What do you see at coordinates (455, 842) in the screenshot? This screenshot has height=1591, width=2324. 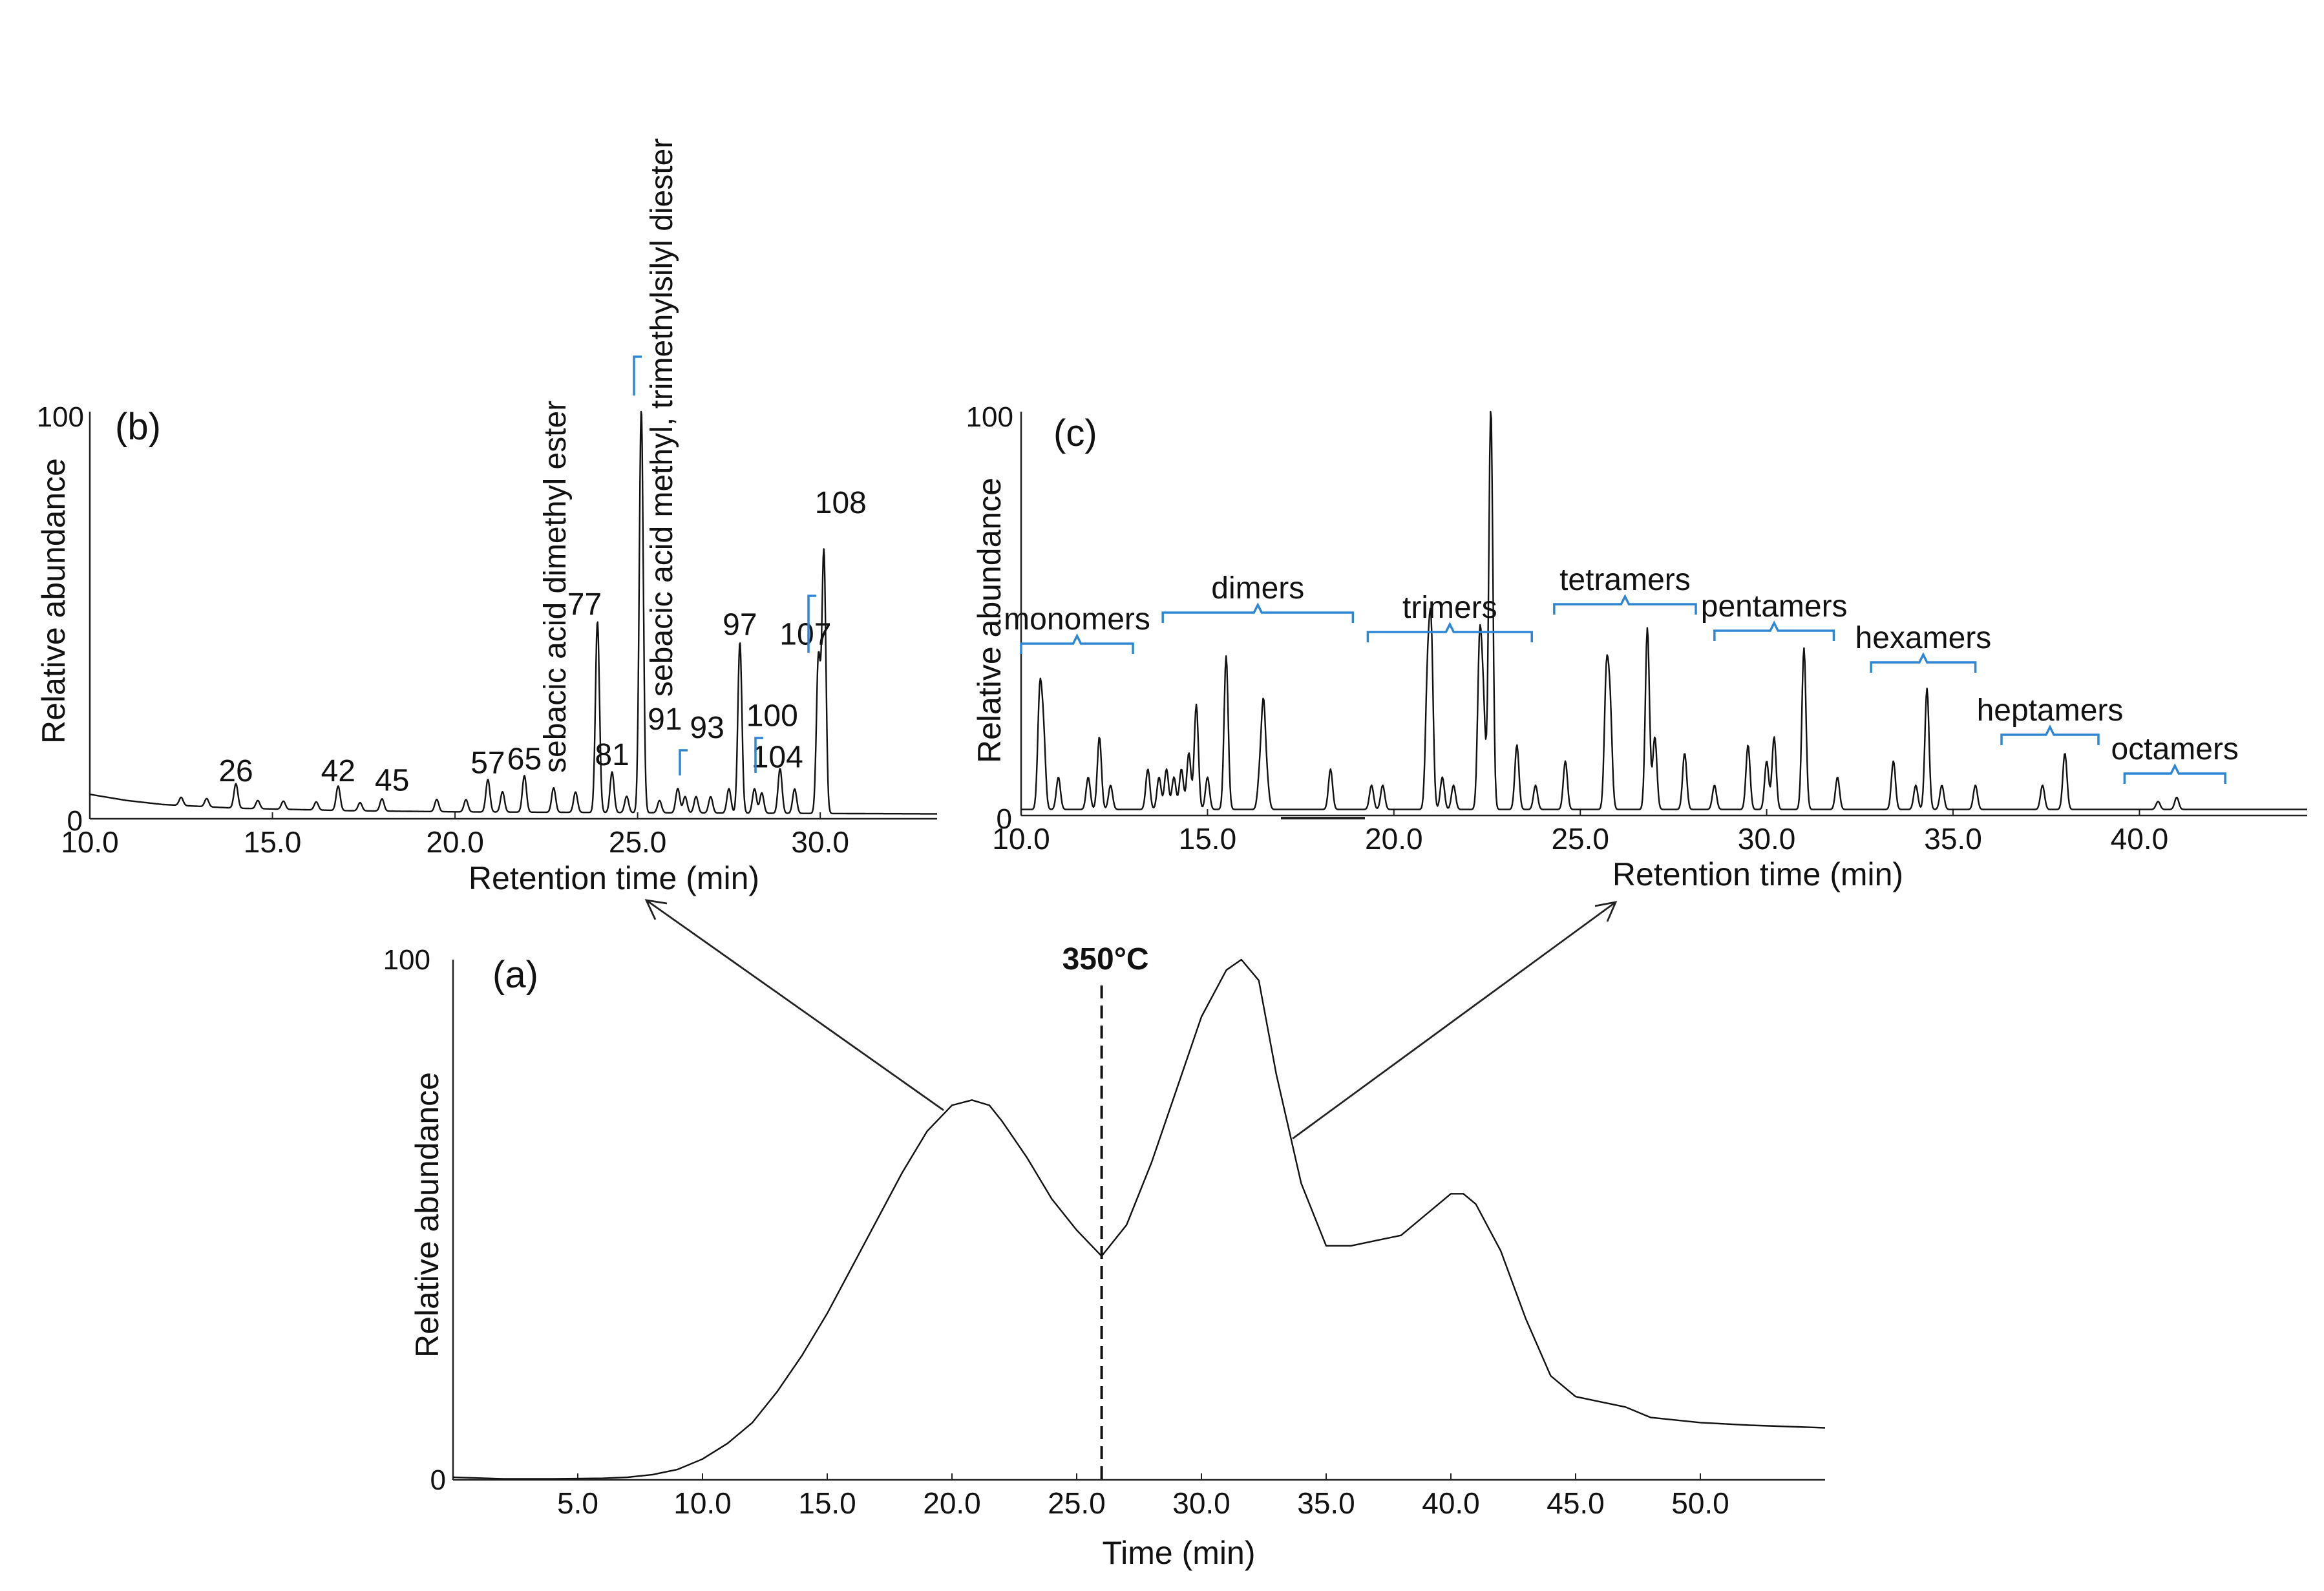 I see `panel-b-xtick-label: 20.0` at bounding box center [455, 842].